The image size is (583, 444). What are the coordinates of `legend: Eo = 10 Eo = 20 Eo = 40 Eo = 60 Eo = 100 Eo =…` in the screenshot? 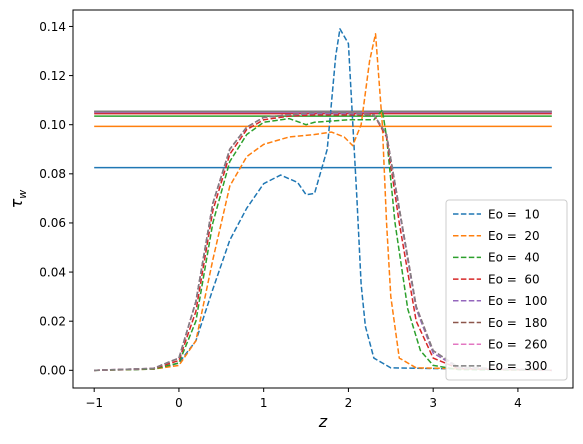 It's located at (506, 290).